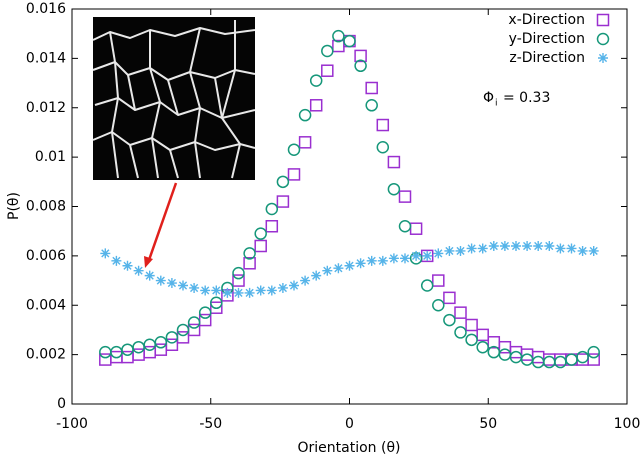  I want to click on x-tick-label: -50, so click(210, 424).